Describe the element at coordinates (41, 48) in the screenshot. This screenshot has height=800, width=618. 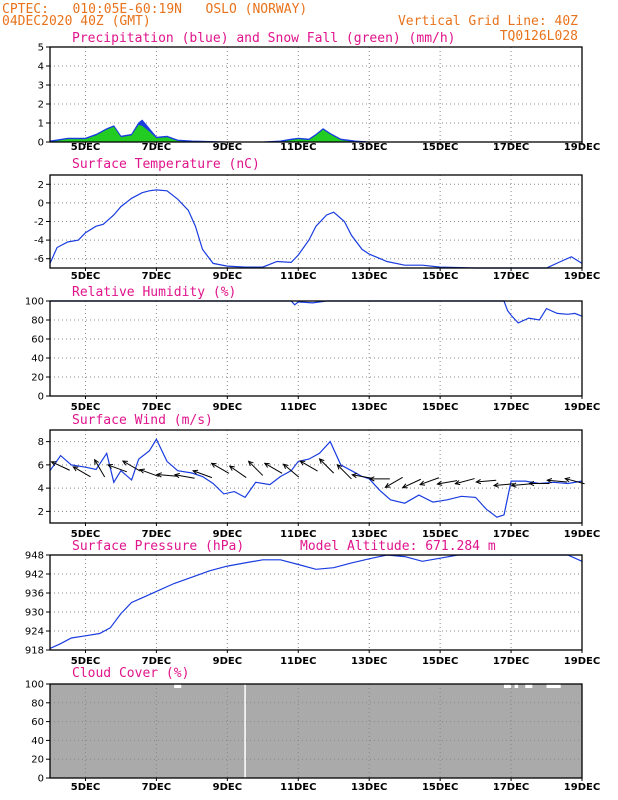
I see `y-tick-label: 5` at that location.